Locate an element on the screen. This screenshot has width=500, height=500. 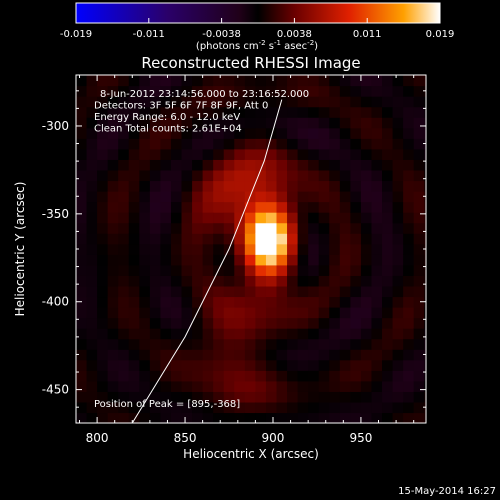
colorbar-tick-label: 0.019 is located at coordinates (440, 34).